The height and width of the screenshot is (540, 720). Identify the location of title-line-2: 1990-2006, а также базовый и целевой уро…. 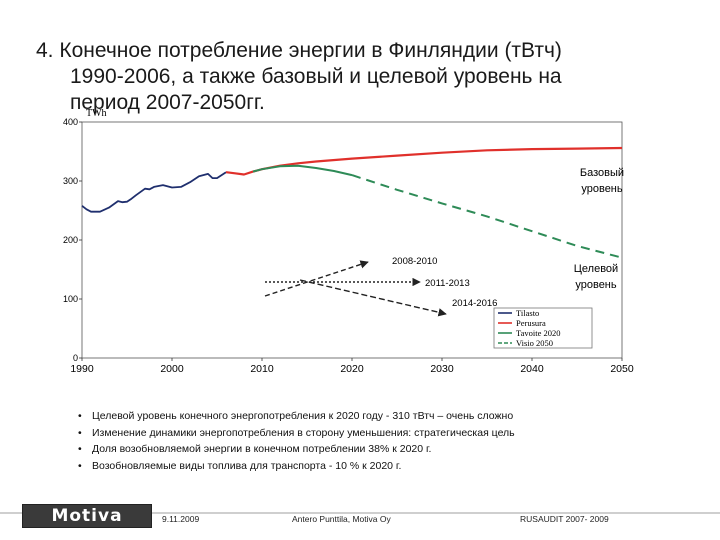
(316, 76).